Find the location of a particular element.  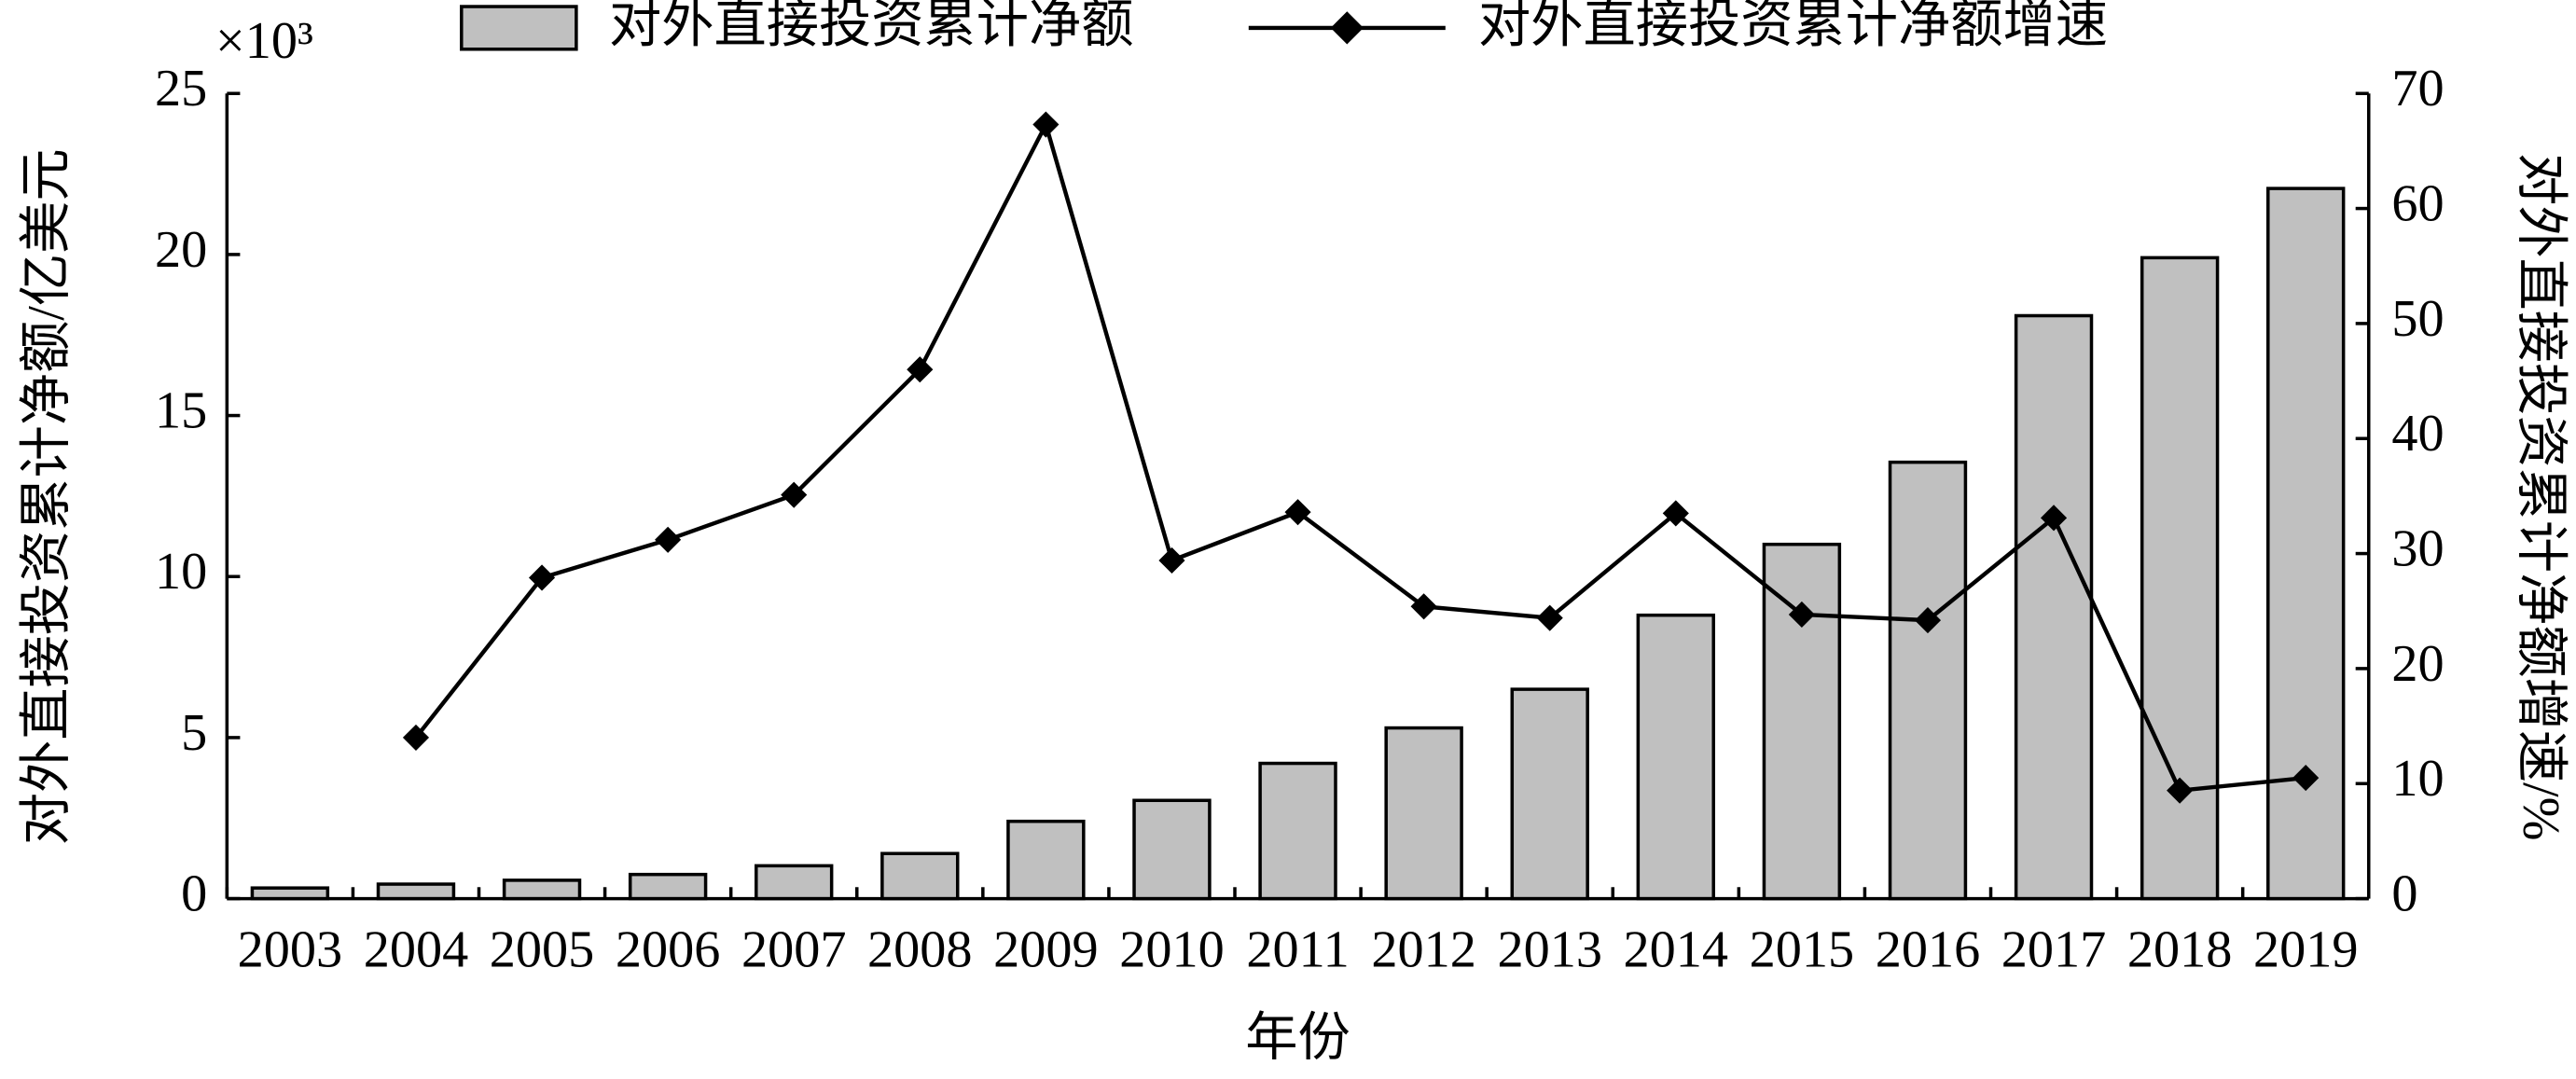

x-tick-label: 2015 is located at coordinates (1802, 949).